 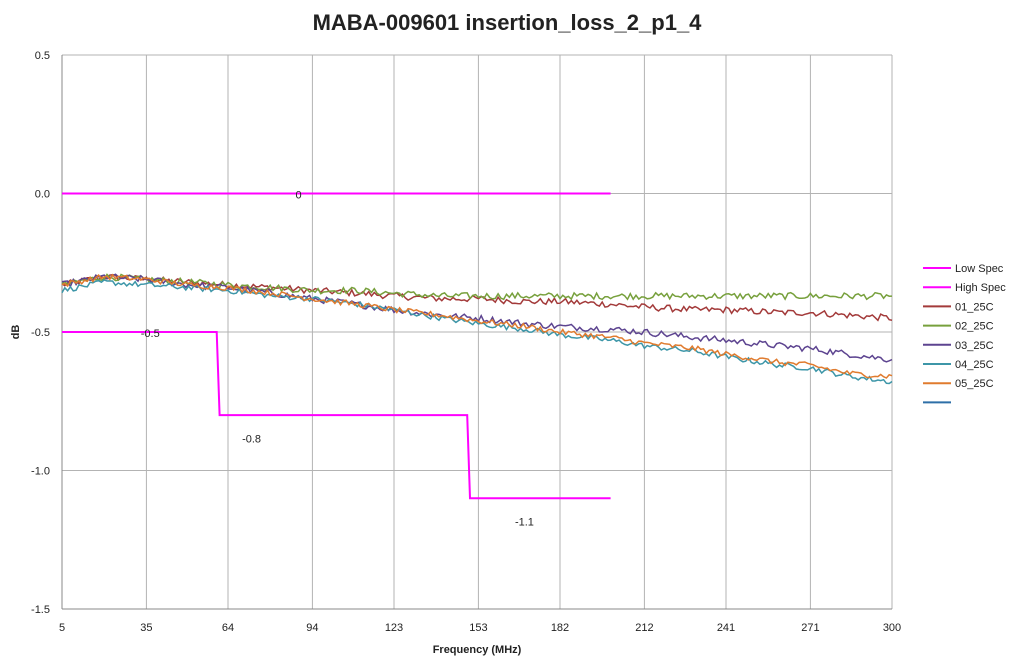 I want to click on x-tick-label: 212, so click(x=644, y=628).